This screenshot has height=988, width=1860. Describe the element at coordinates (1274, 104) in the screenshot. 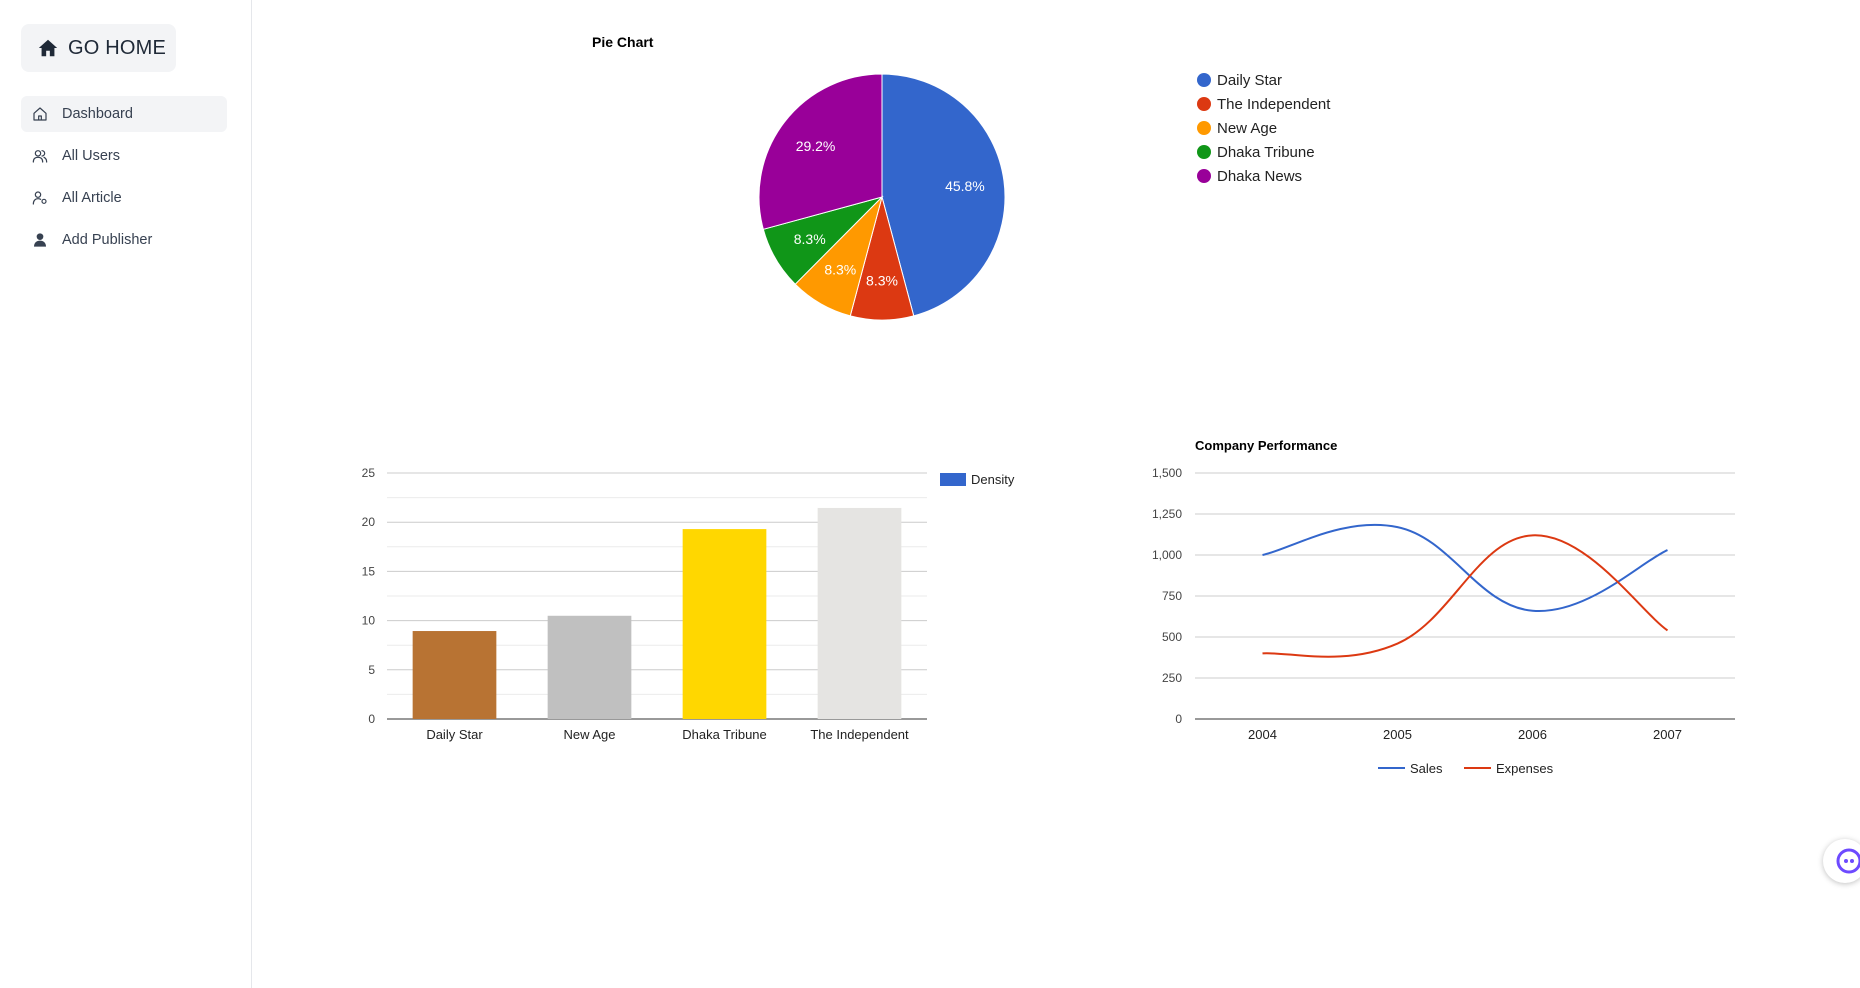

I see `pie-legend-label: The Independent` at that location.